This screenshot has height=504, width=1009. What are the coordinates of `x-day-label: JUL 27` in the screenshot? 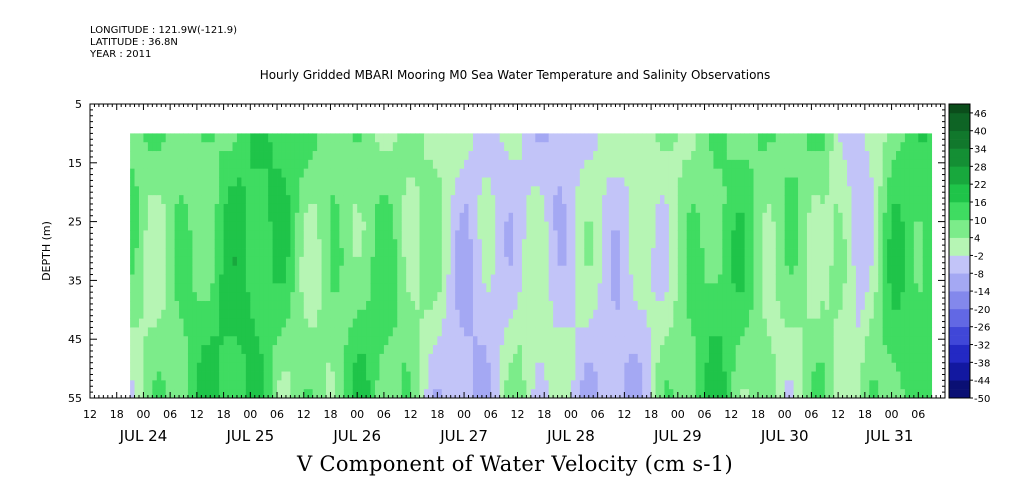 It's located at (463, 436).